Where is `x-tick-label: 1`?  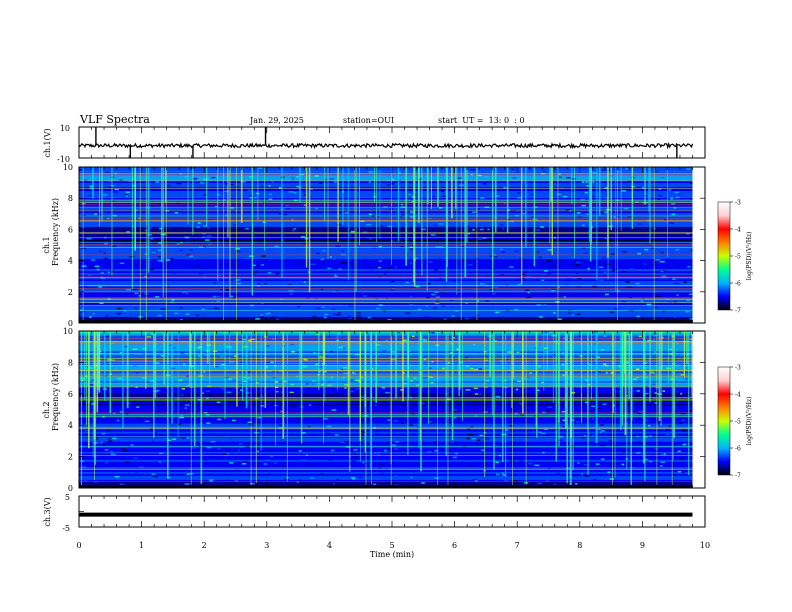 x-tick-label: 1 is located at coordinates (141, 545).